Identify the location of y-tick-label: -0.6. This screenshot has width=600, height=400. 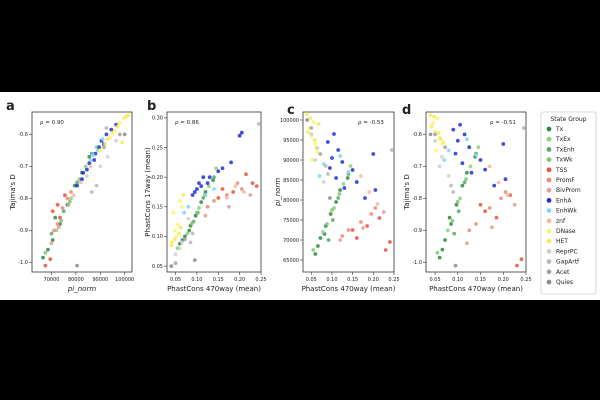
(417, 135).